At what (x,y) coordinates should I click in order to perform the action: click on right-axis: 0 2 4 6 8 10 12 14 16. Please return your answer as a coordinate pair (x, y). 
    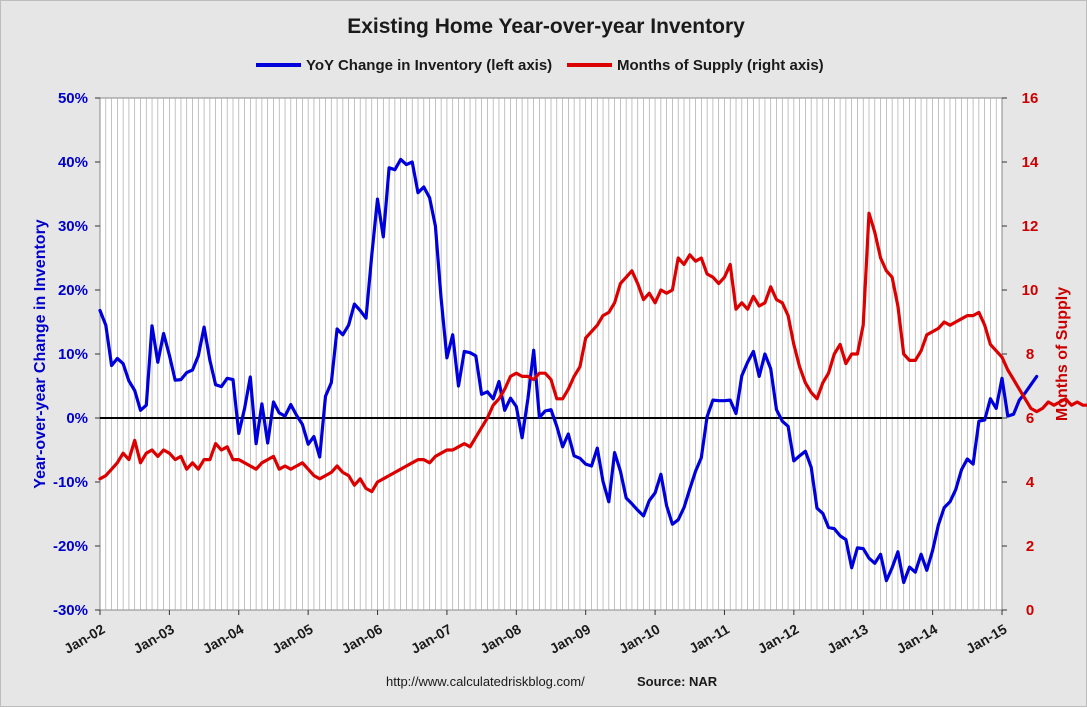
    Looking at the image, I should click on (1020, 354).